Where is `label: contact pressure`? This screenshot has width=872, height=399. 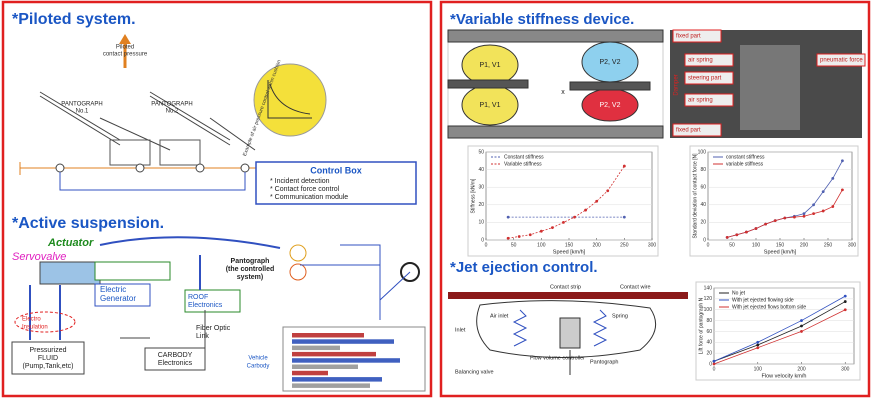
label: contact pressure is located at coordinates (125, 55).